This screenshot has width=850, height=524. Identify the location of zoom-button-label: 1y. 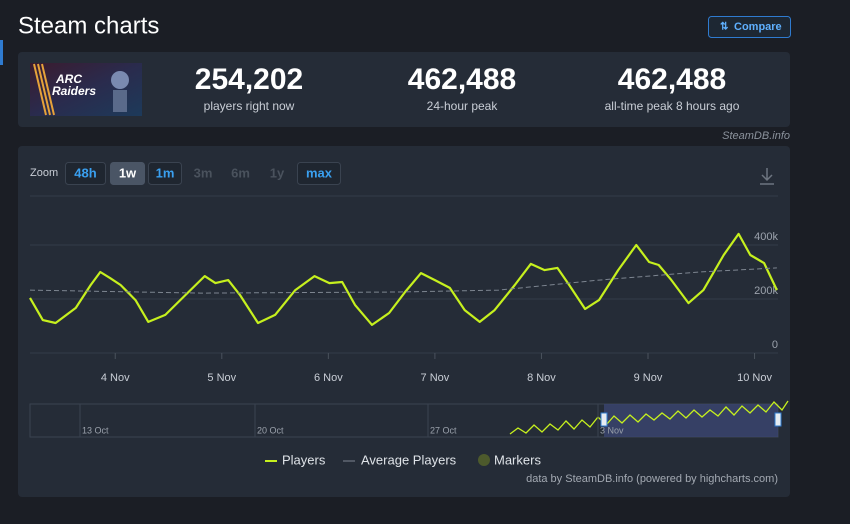
(277, 172).